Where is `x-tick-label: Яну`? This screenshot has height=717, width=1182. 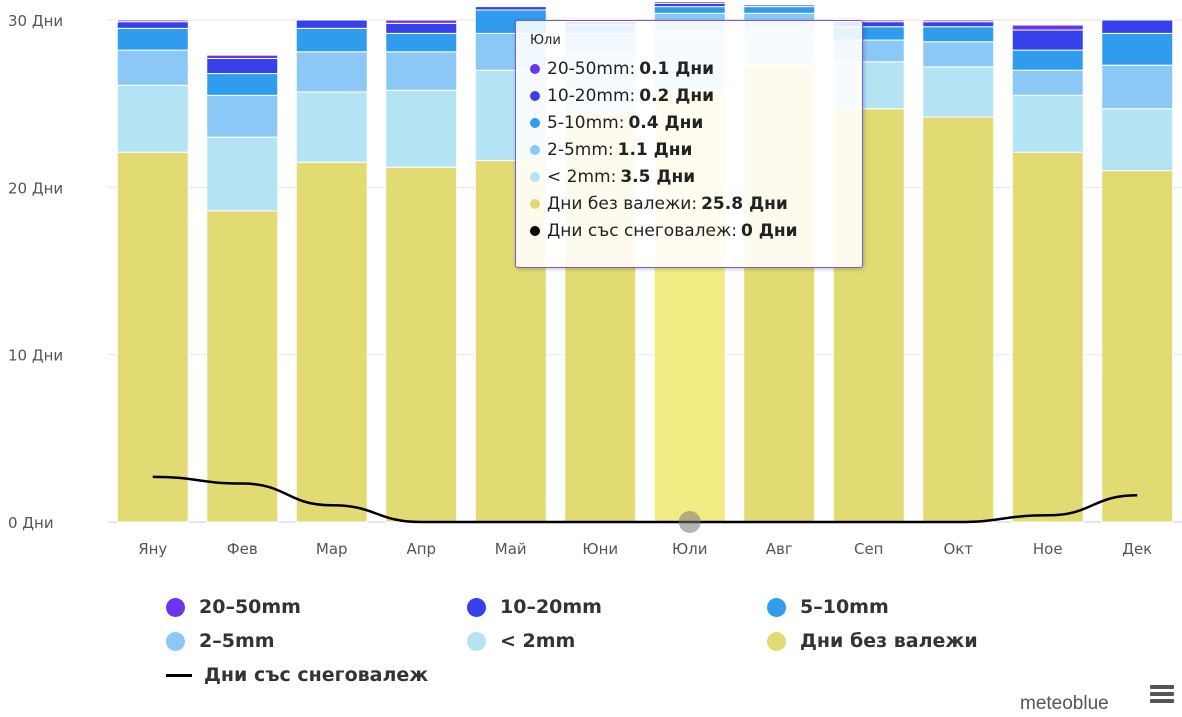 x-tick-label: Яну is located at coordinates (152, 549).